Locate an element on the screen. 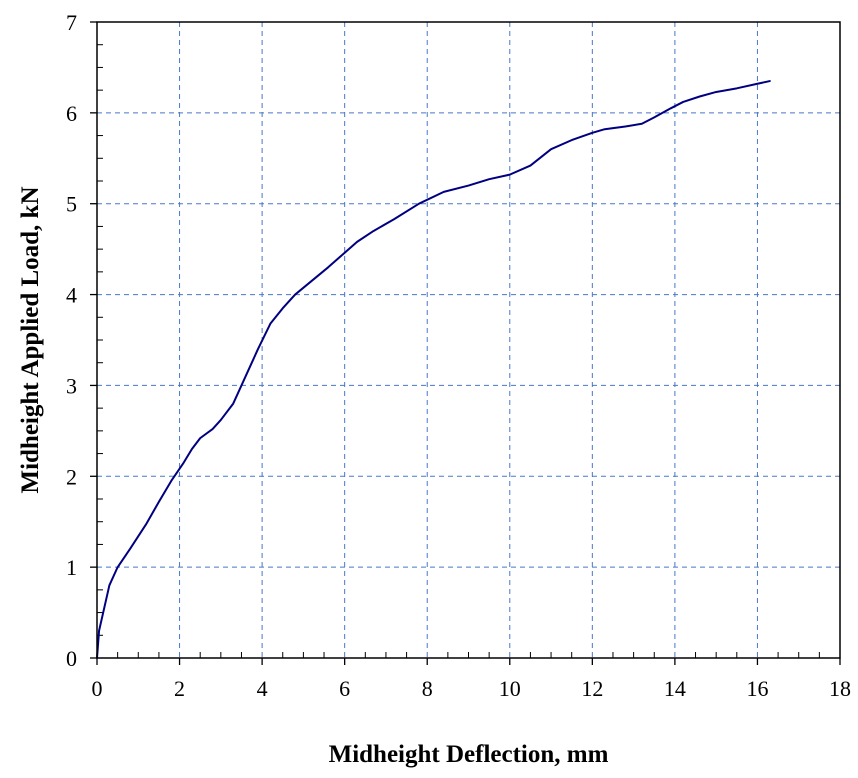 Image resolution: width=858 pixels, height=778 pixels. x-tick-label: 0 is located at coordinates (97, 688).